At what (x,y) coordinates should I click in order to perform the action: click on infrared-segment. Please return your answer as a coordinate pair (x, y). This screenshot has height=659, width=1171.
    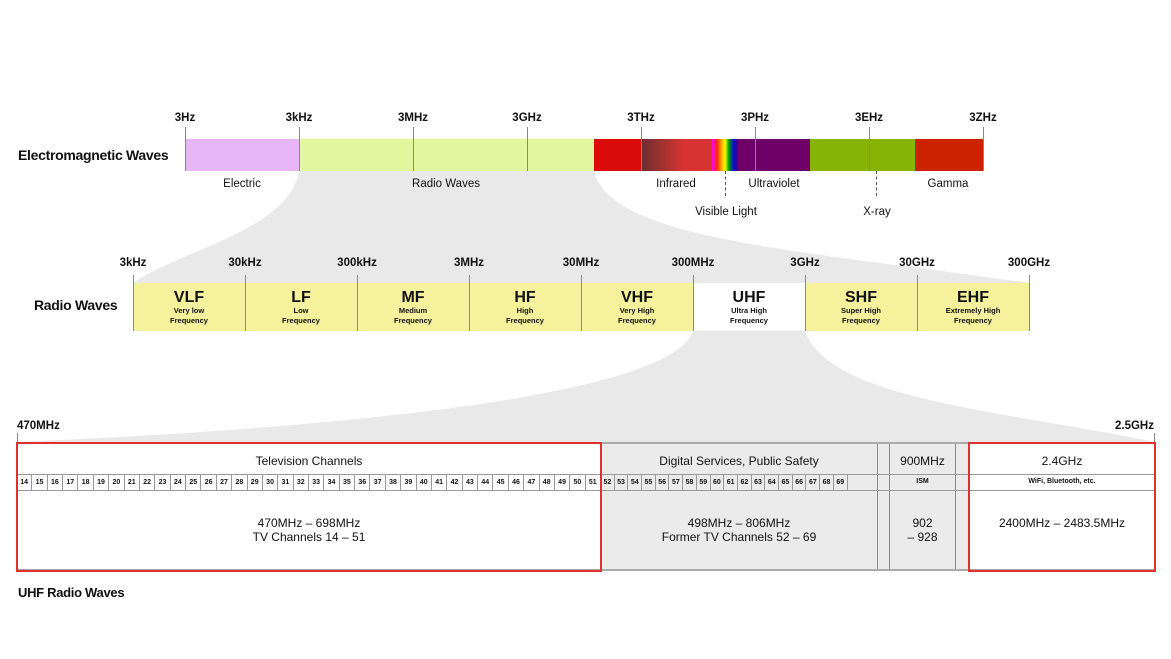
    Looking at the image, I should click on (676, 155).